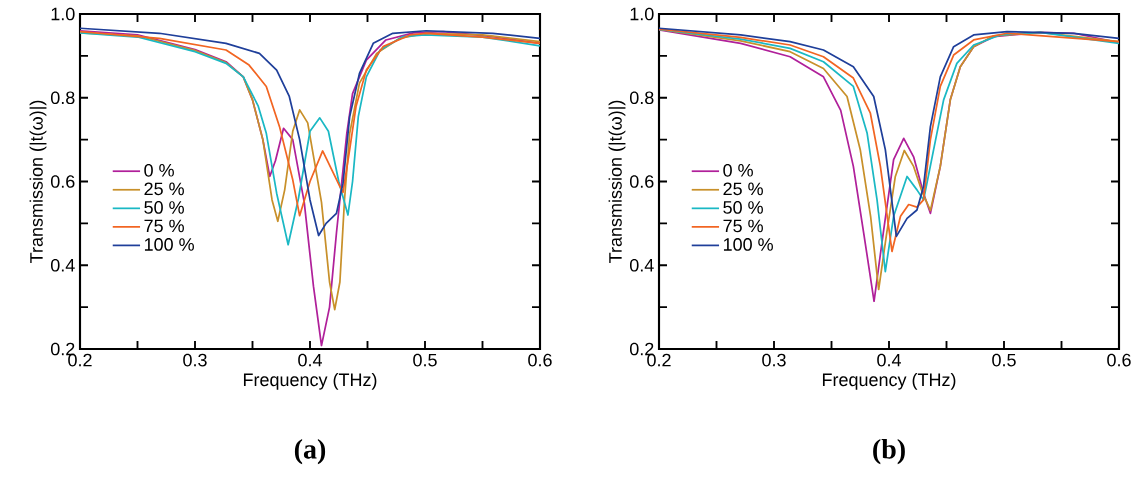 This screenshot has height=479, width=1146. What do you see at coordinates (889, 451) in the screenshot?
I see `text: (b)` at bounding box center [889, 451].